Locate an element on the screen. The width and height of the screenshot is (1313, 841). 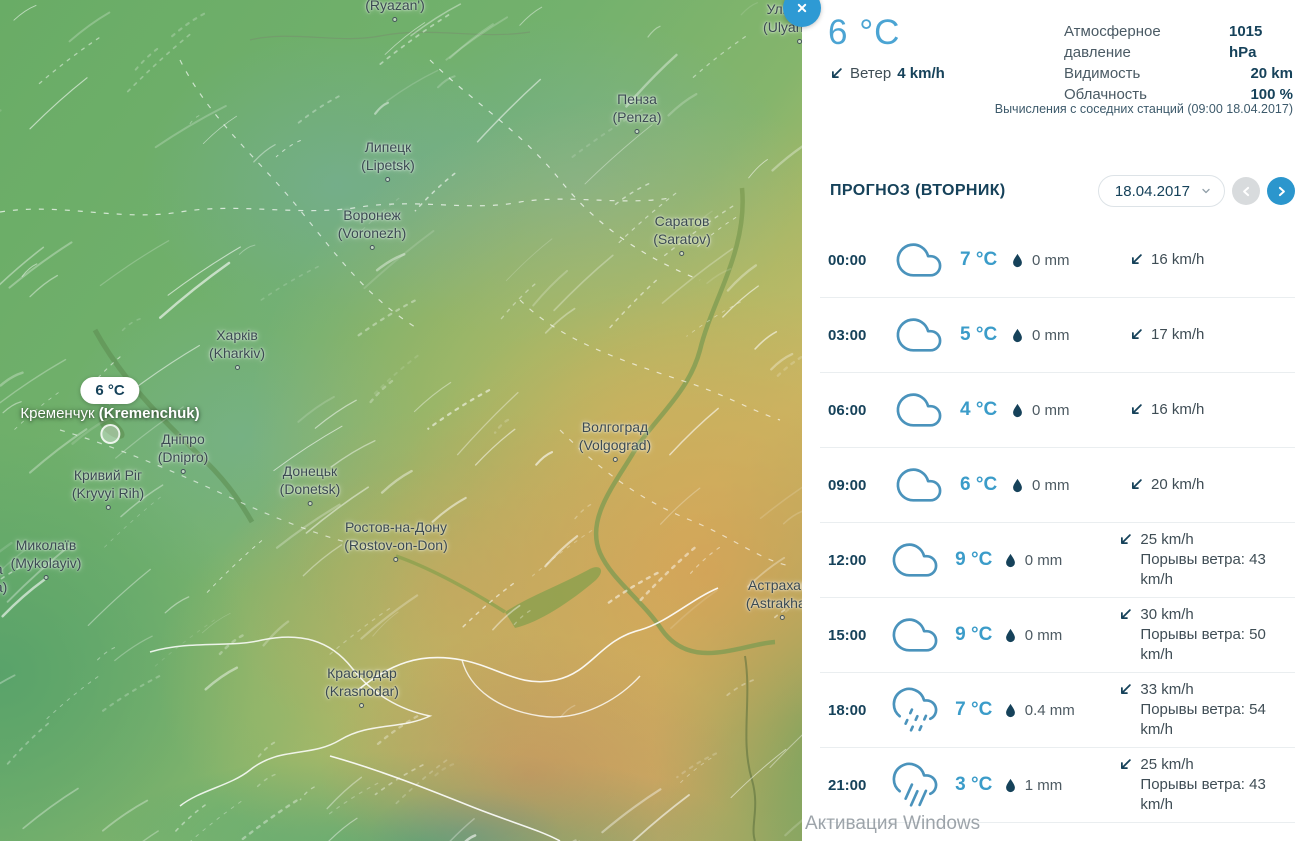
date-picker: 18.04.2017 is located at coordinates (1161, 191).